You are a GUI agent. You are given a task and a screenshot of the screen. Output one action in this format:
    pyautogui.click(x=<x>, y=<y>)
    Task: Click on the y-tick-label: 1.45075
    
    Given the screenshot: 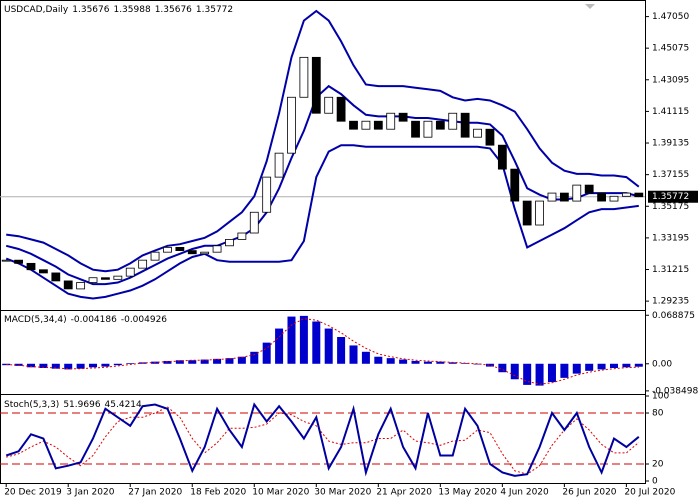 What is the action you would take?
    pyautogui.click(x=670, y=49)
    